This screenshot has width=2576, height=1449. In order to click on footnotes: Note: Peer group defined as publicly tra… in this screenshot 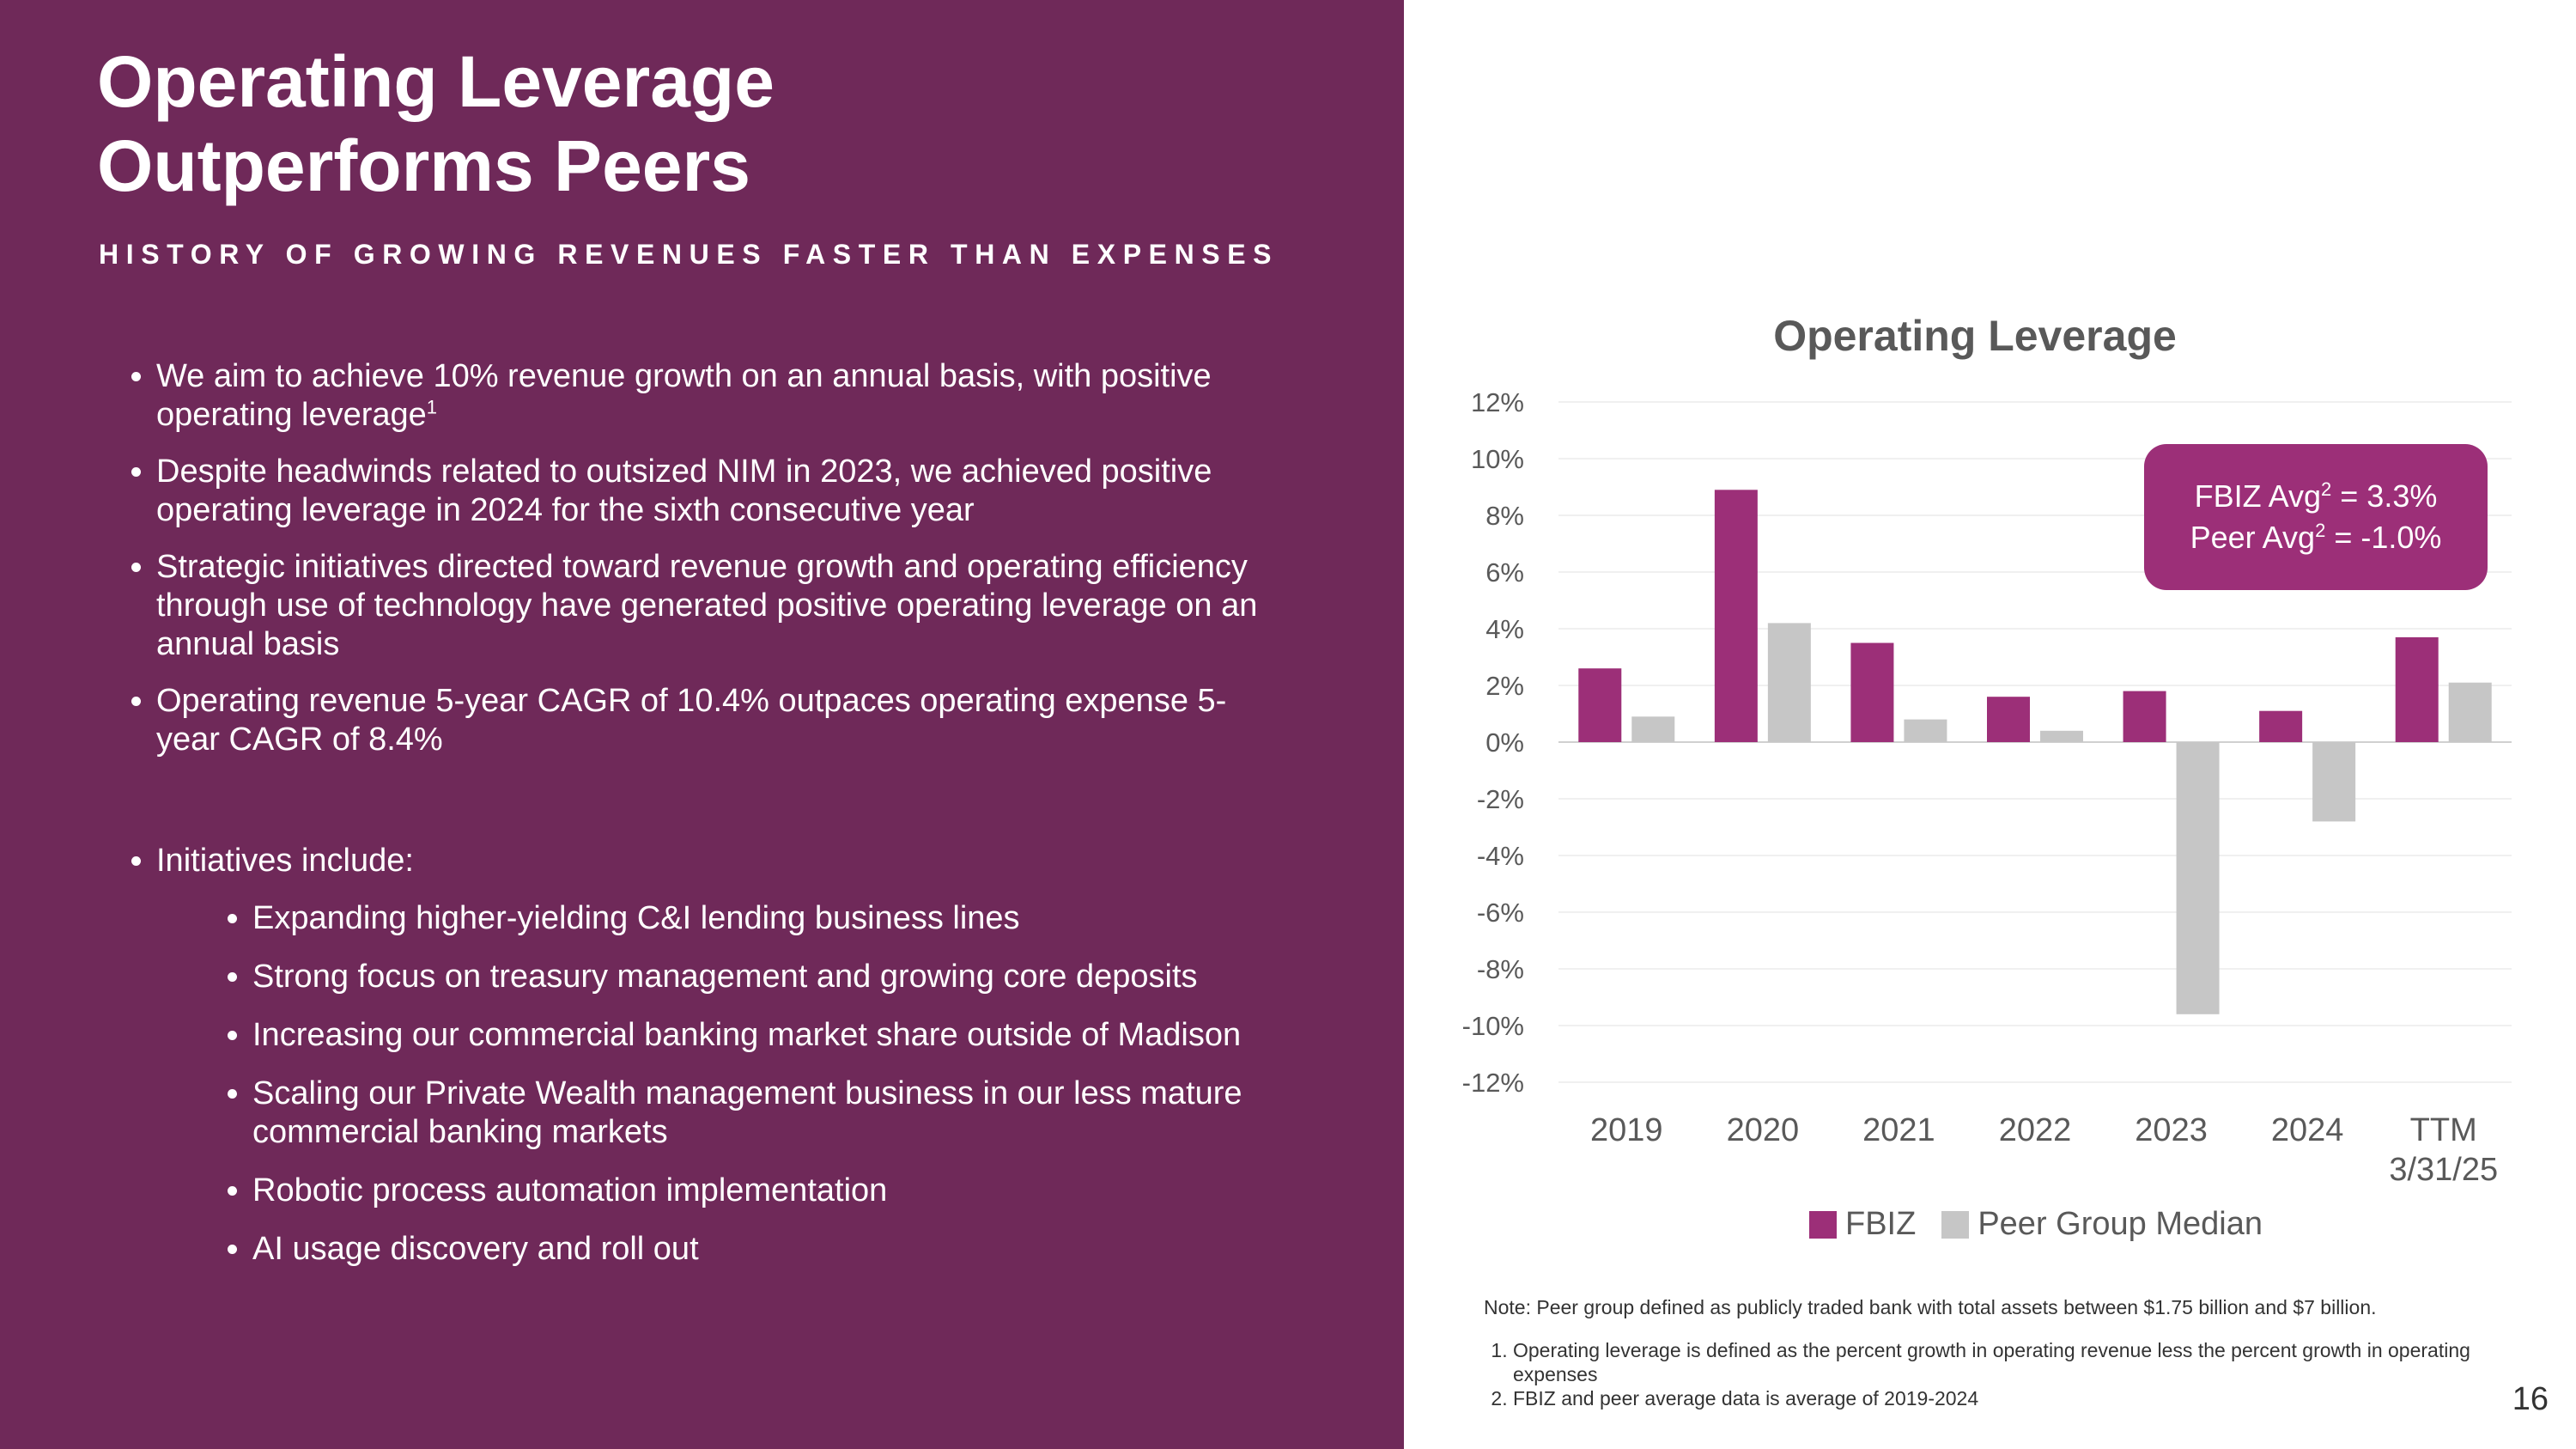, I will do `click(2004, 1352)`.